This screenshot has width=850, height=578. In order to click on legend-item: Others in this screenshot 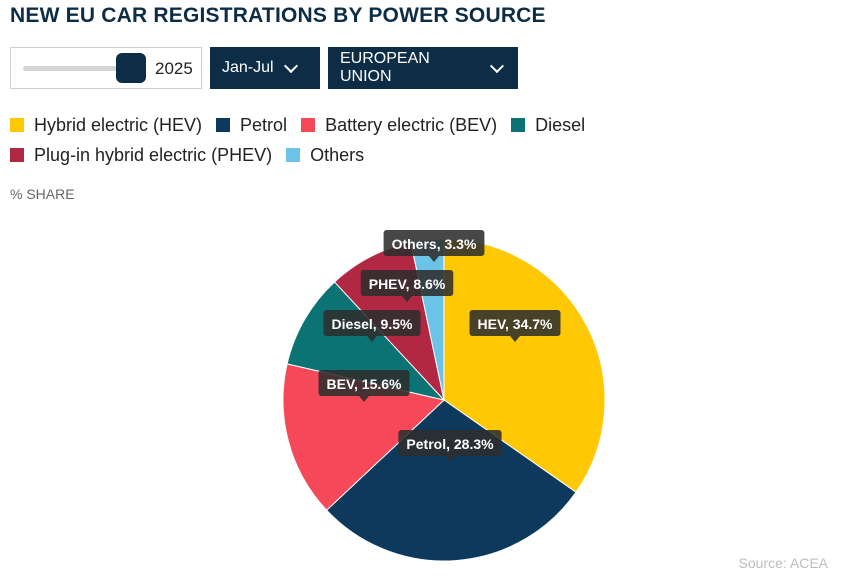, I will do `click(325, 155)`.